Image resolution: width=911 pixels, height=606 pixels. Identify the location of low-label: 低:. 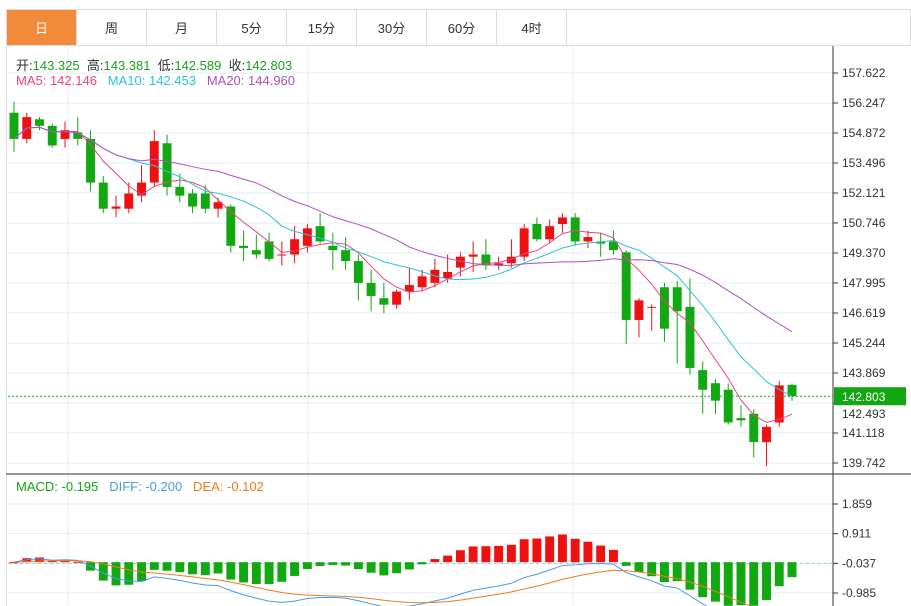
(166, 65).